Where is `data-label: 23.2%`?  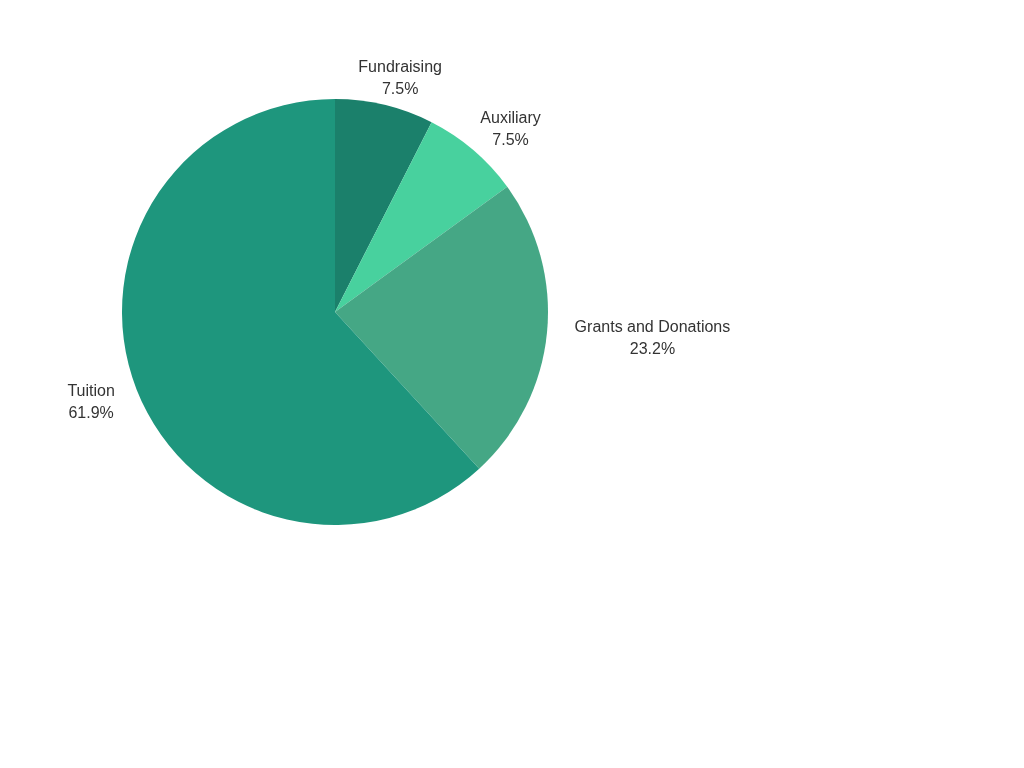
data-label: 23.2% is located at coordinates (652, 348).